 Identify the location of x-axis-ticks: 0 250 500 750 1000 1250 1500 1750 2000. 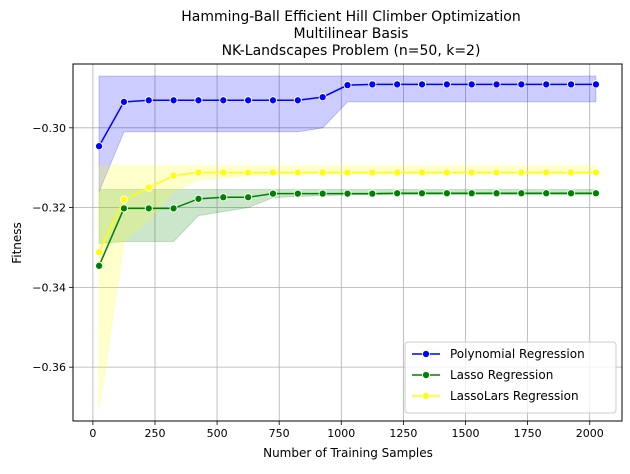
(346, 430).